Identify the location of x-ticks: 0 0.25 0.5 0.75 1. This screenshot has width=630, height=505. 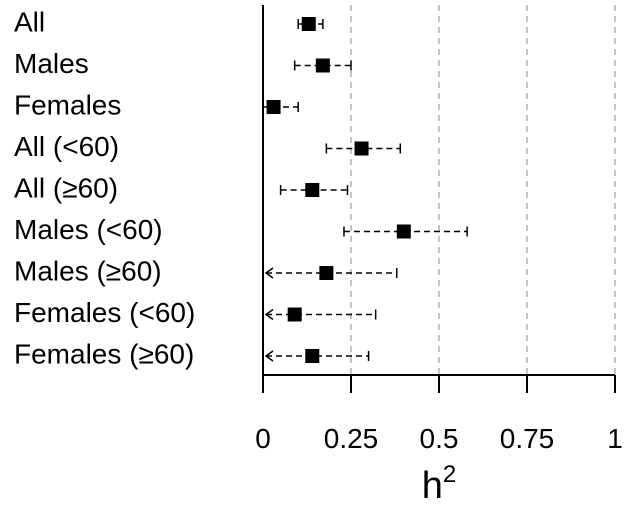
(439, 414).